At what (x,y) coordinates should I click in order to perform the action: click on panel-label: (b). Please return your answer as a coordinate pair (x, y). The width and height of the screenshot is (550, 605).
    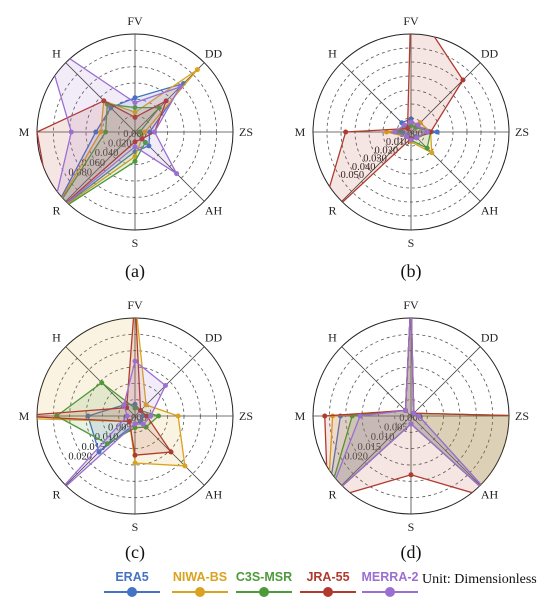
    Looking at the image, I should click on (411, 271).